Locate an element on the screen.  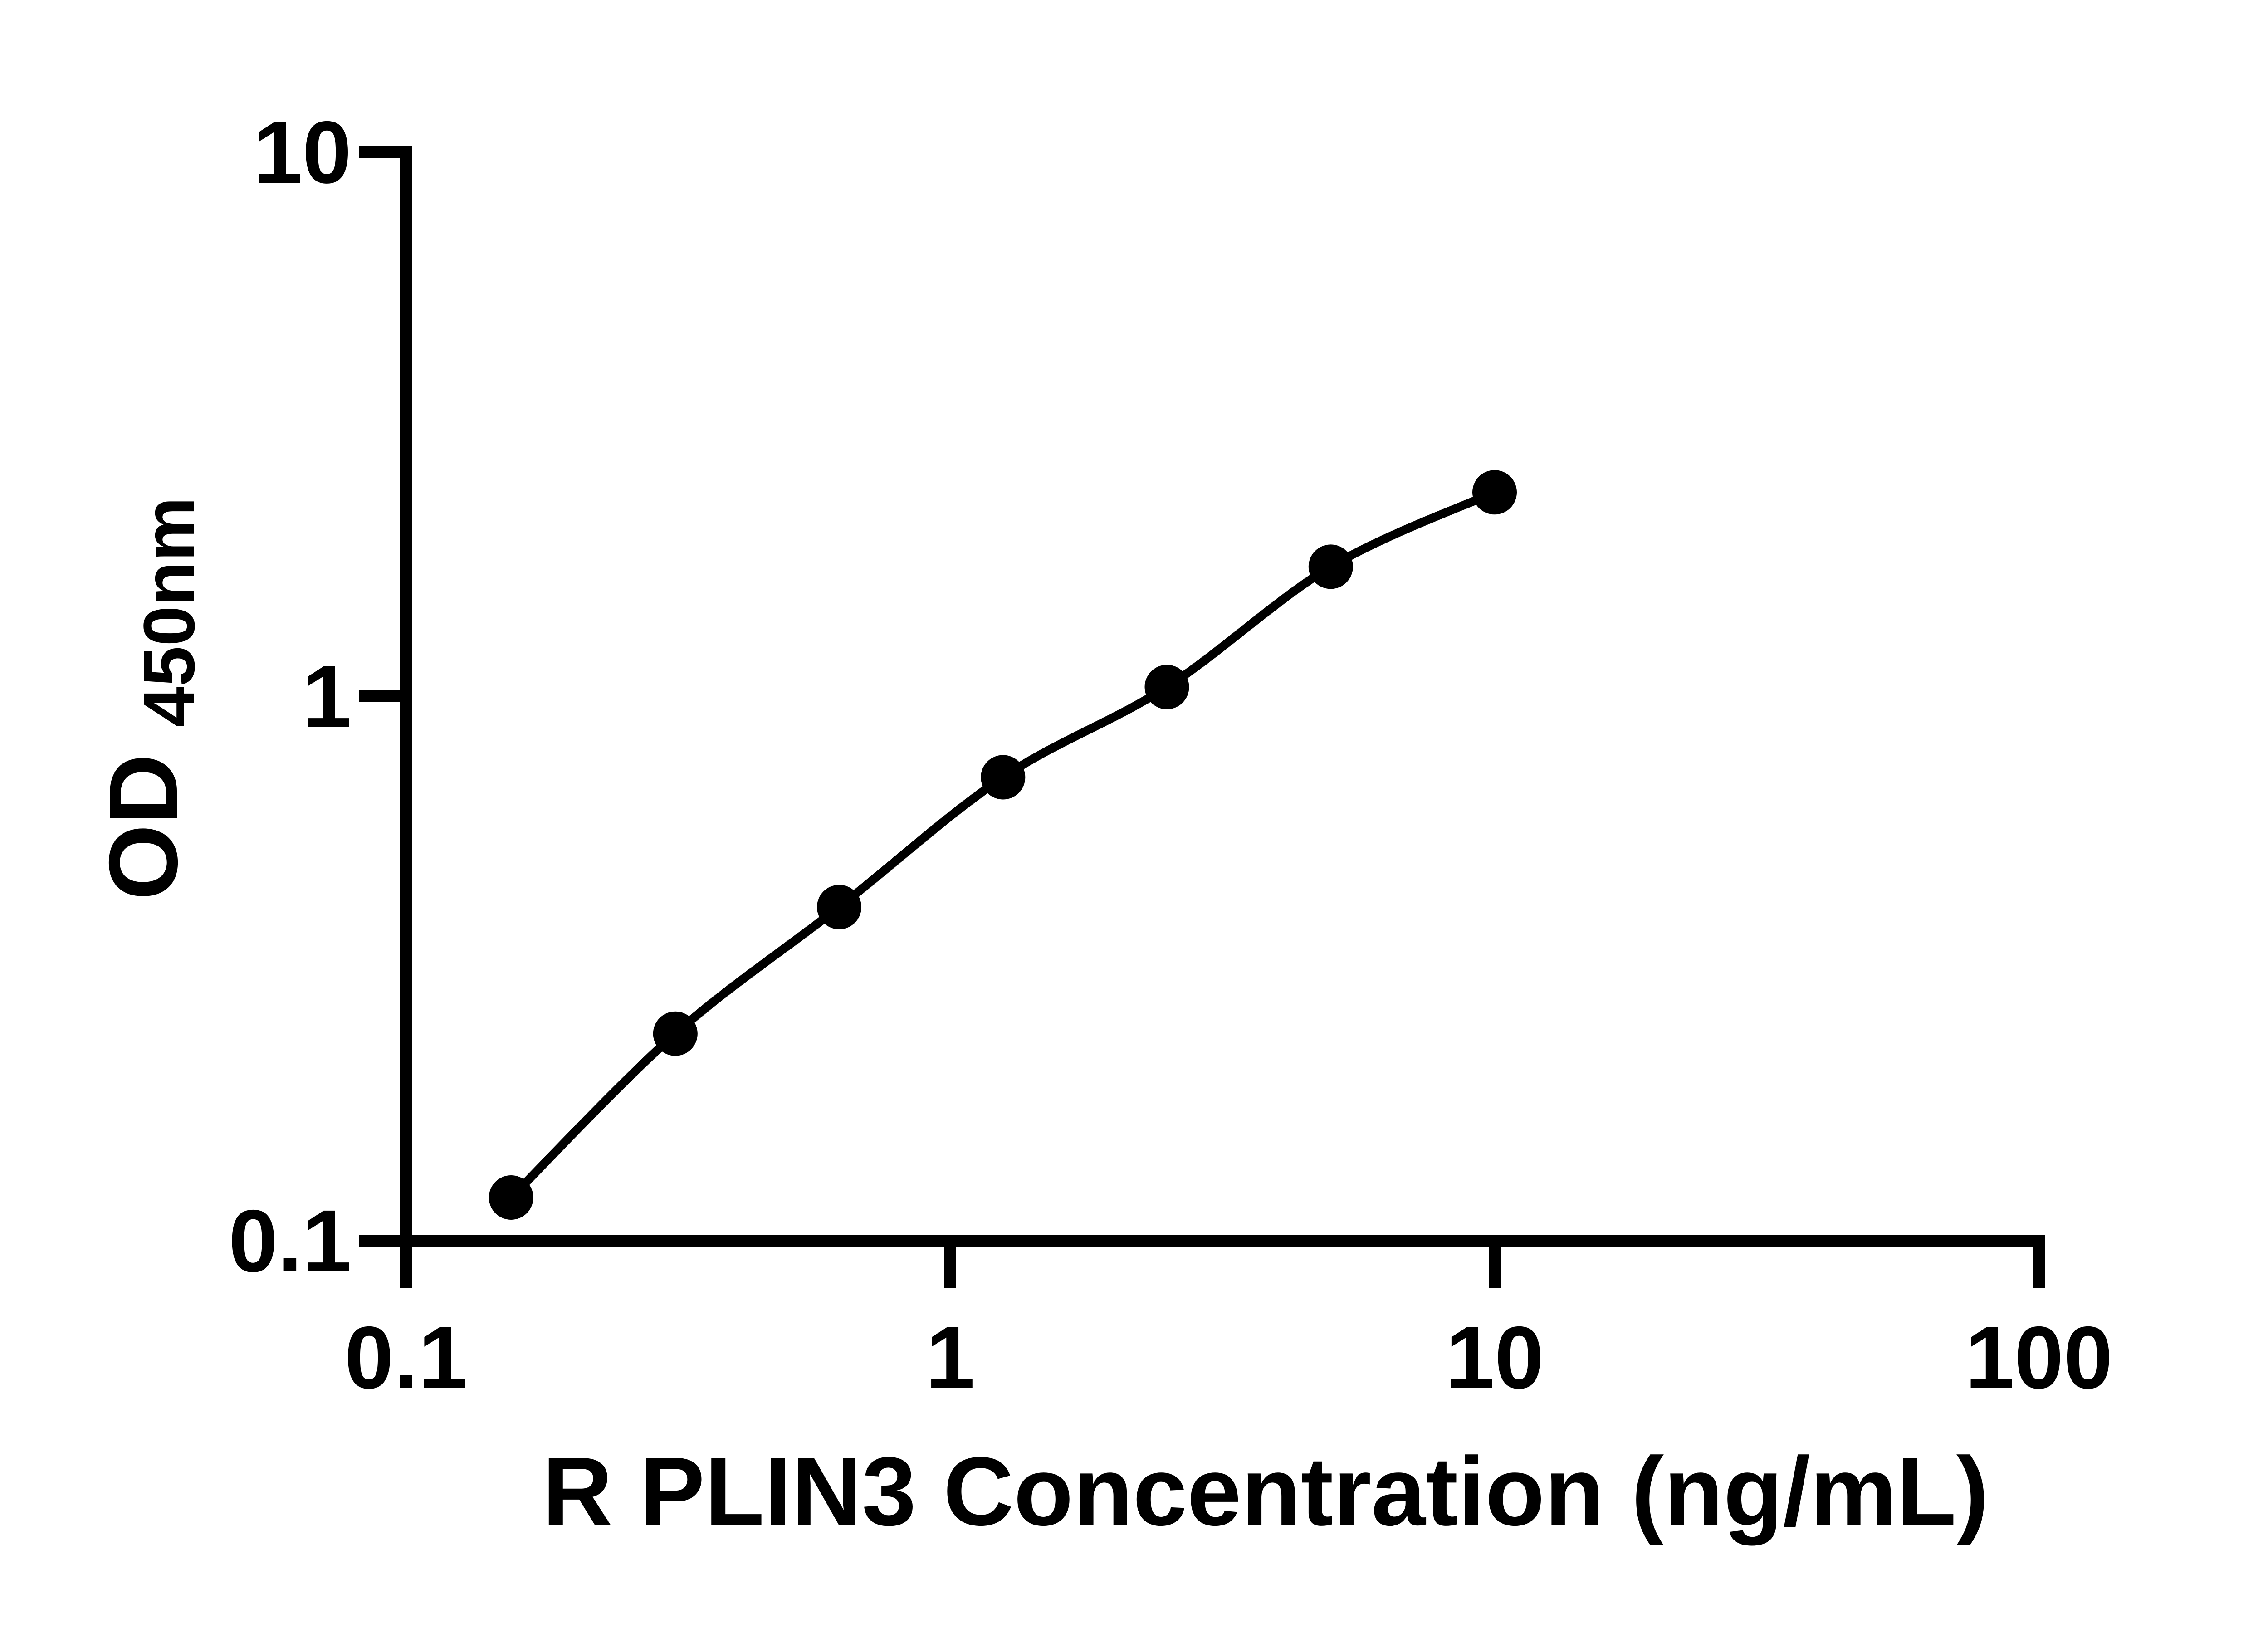
y-tick-label: 1 is located at coordinates (327, 696).